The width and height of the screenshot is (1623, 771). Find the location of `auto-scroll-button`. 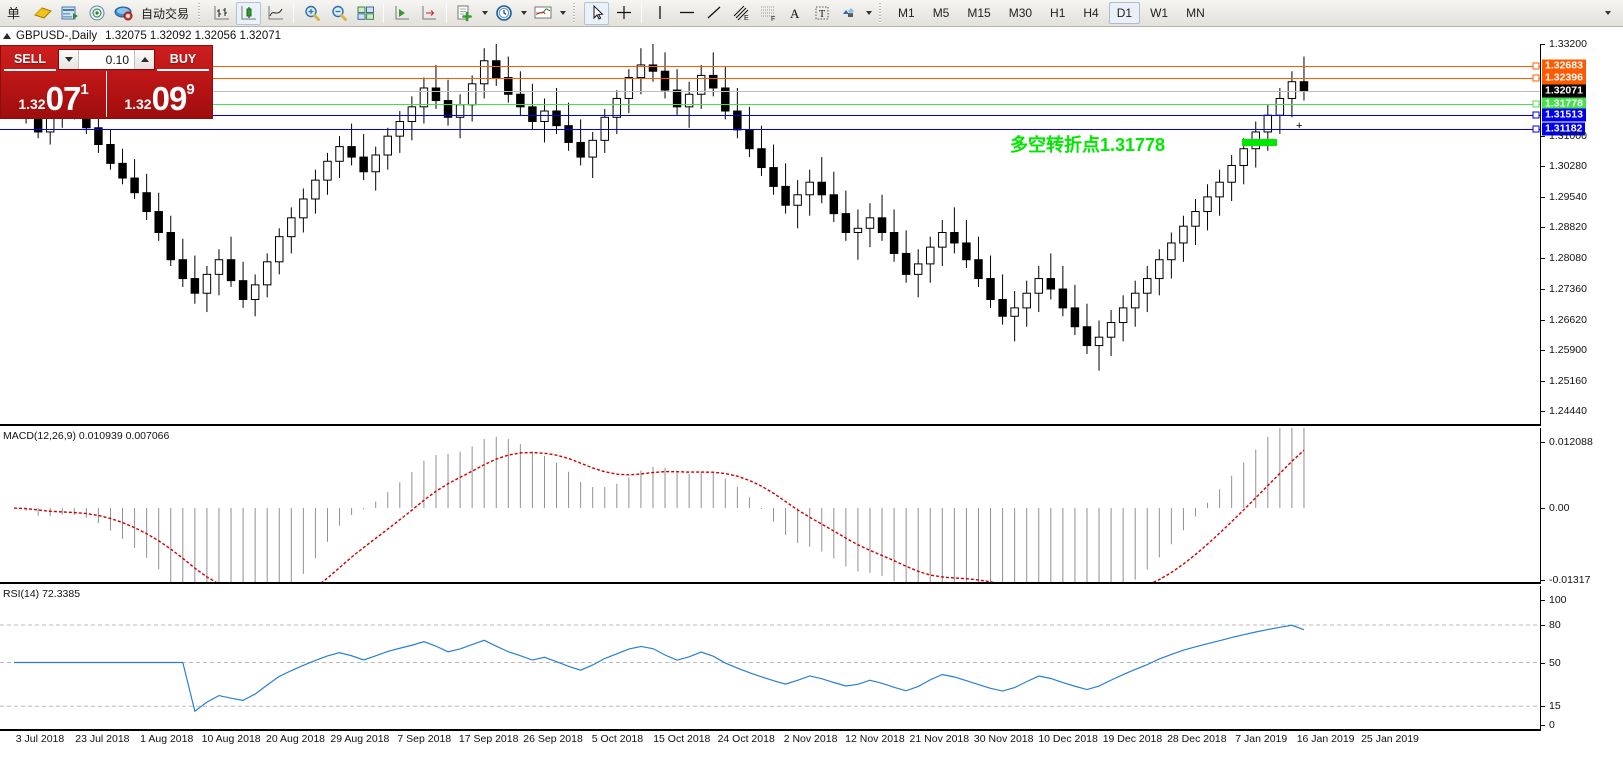

auto-scroll-button is located at coordinates (401, 13).